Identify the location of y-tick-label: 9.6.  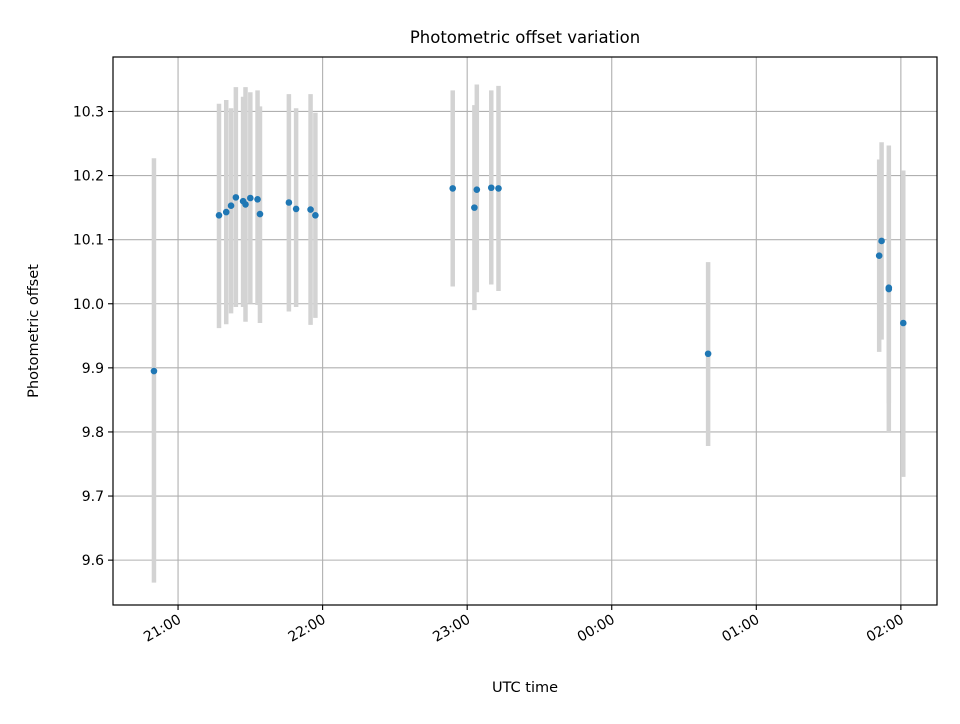
(93, 561).